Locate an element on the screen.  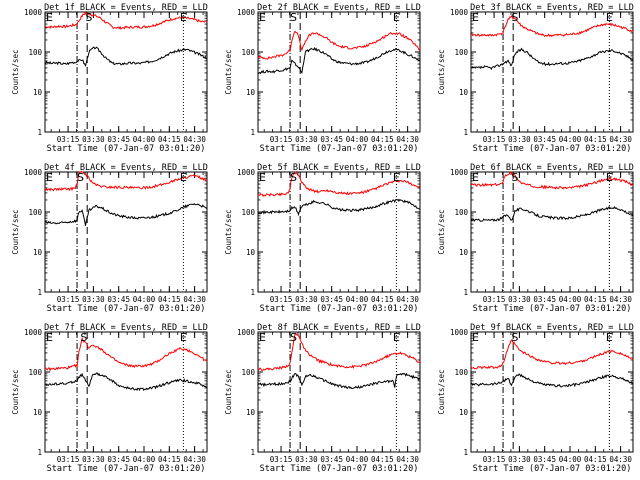
panel-title: Det 7f BLACK = Events, RED = LLD is located at coordinates (126, 328).